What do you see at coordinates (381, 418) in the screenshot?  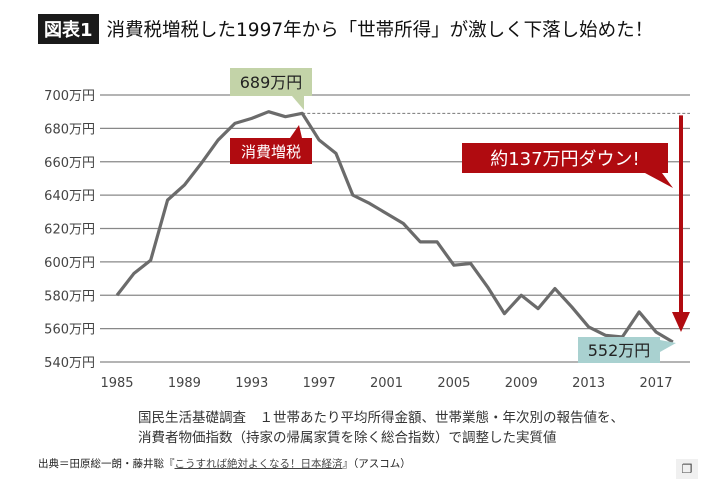 I see `note-line-1: 国民生活基礎調査 １世帯あたり平均所得金額、世帯業態・年次別の報告値を、` at bounding box center [381, 418].